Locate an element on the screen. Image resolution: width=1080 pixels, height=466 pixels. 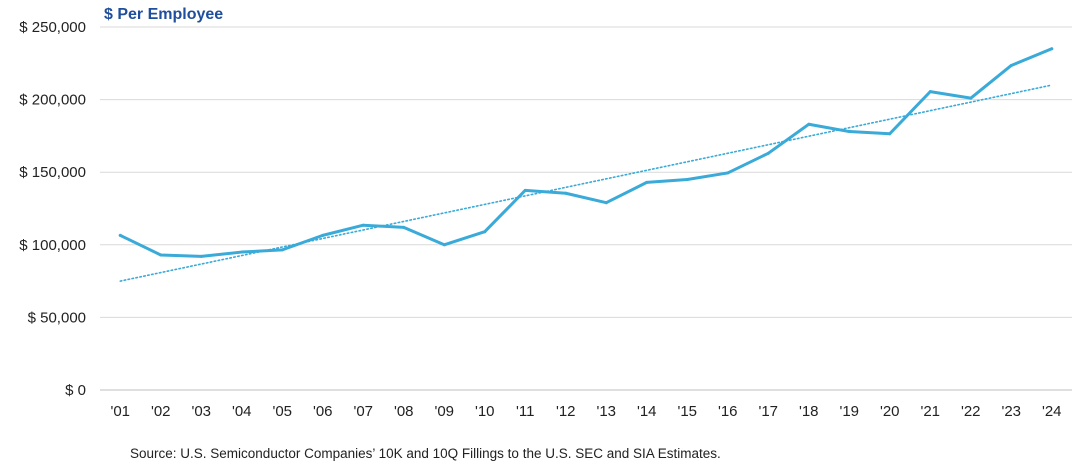
x-tick-label: '18 is located at coordinates (809, 411).